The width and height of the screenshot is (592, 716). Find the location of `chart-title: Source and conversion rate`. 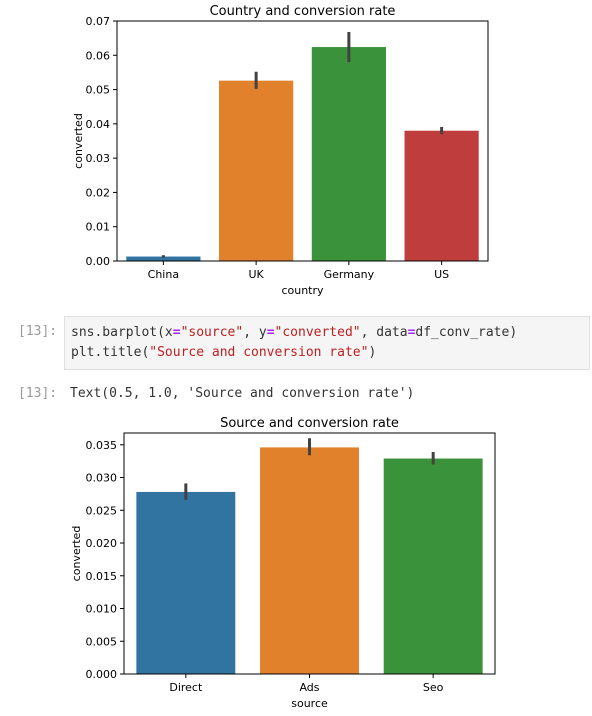

chart-title: Source and conversion rate is located at coordinates (309, 423).